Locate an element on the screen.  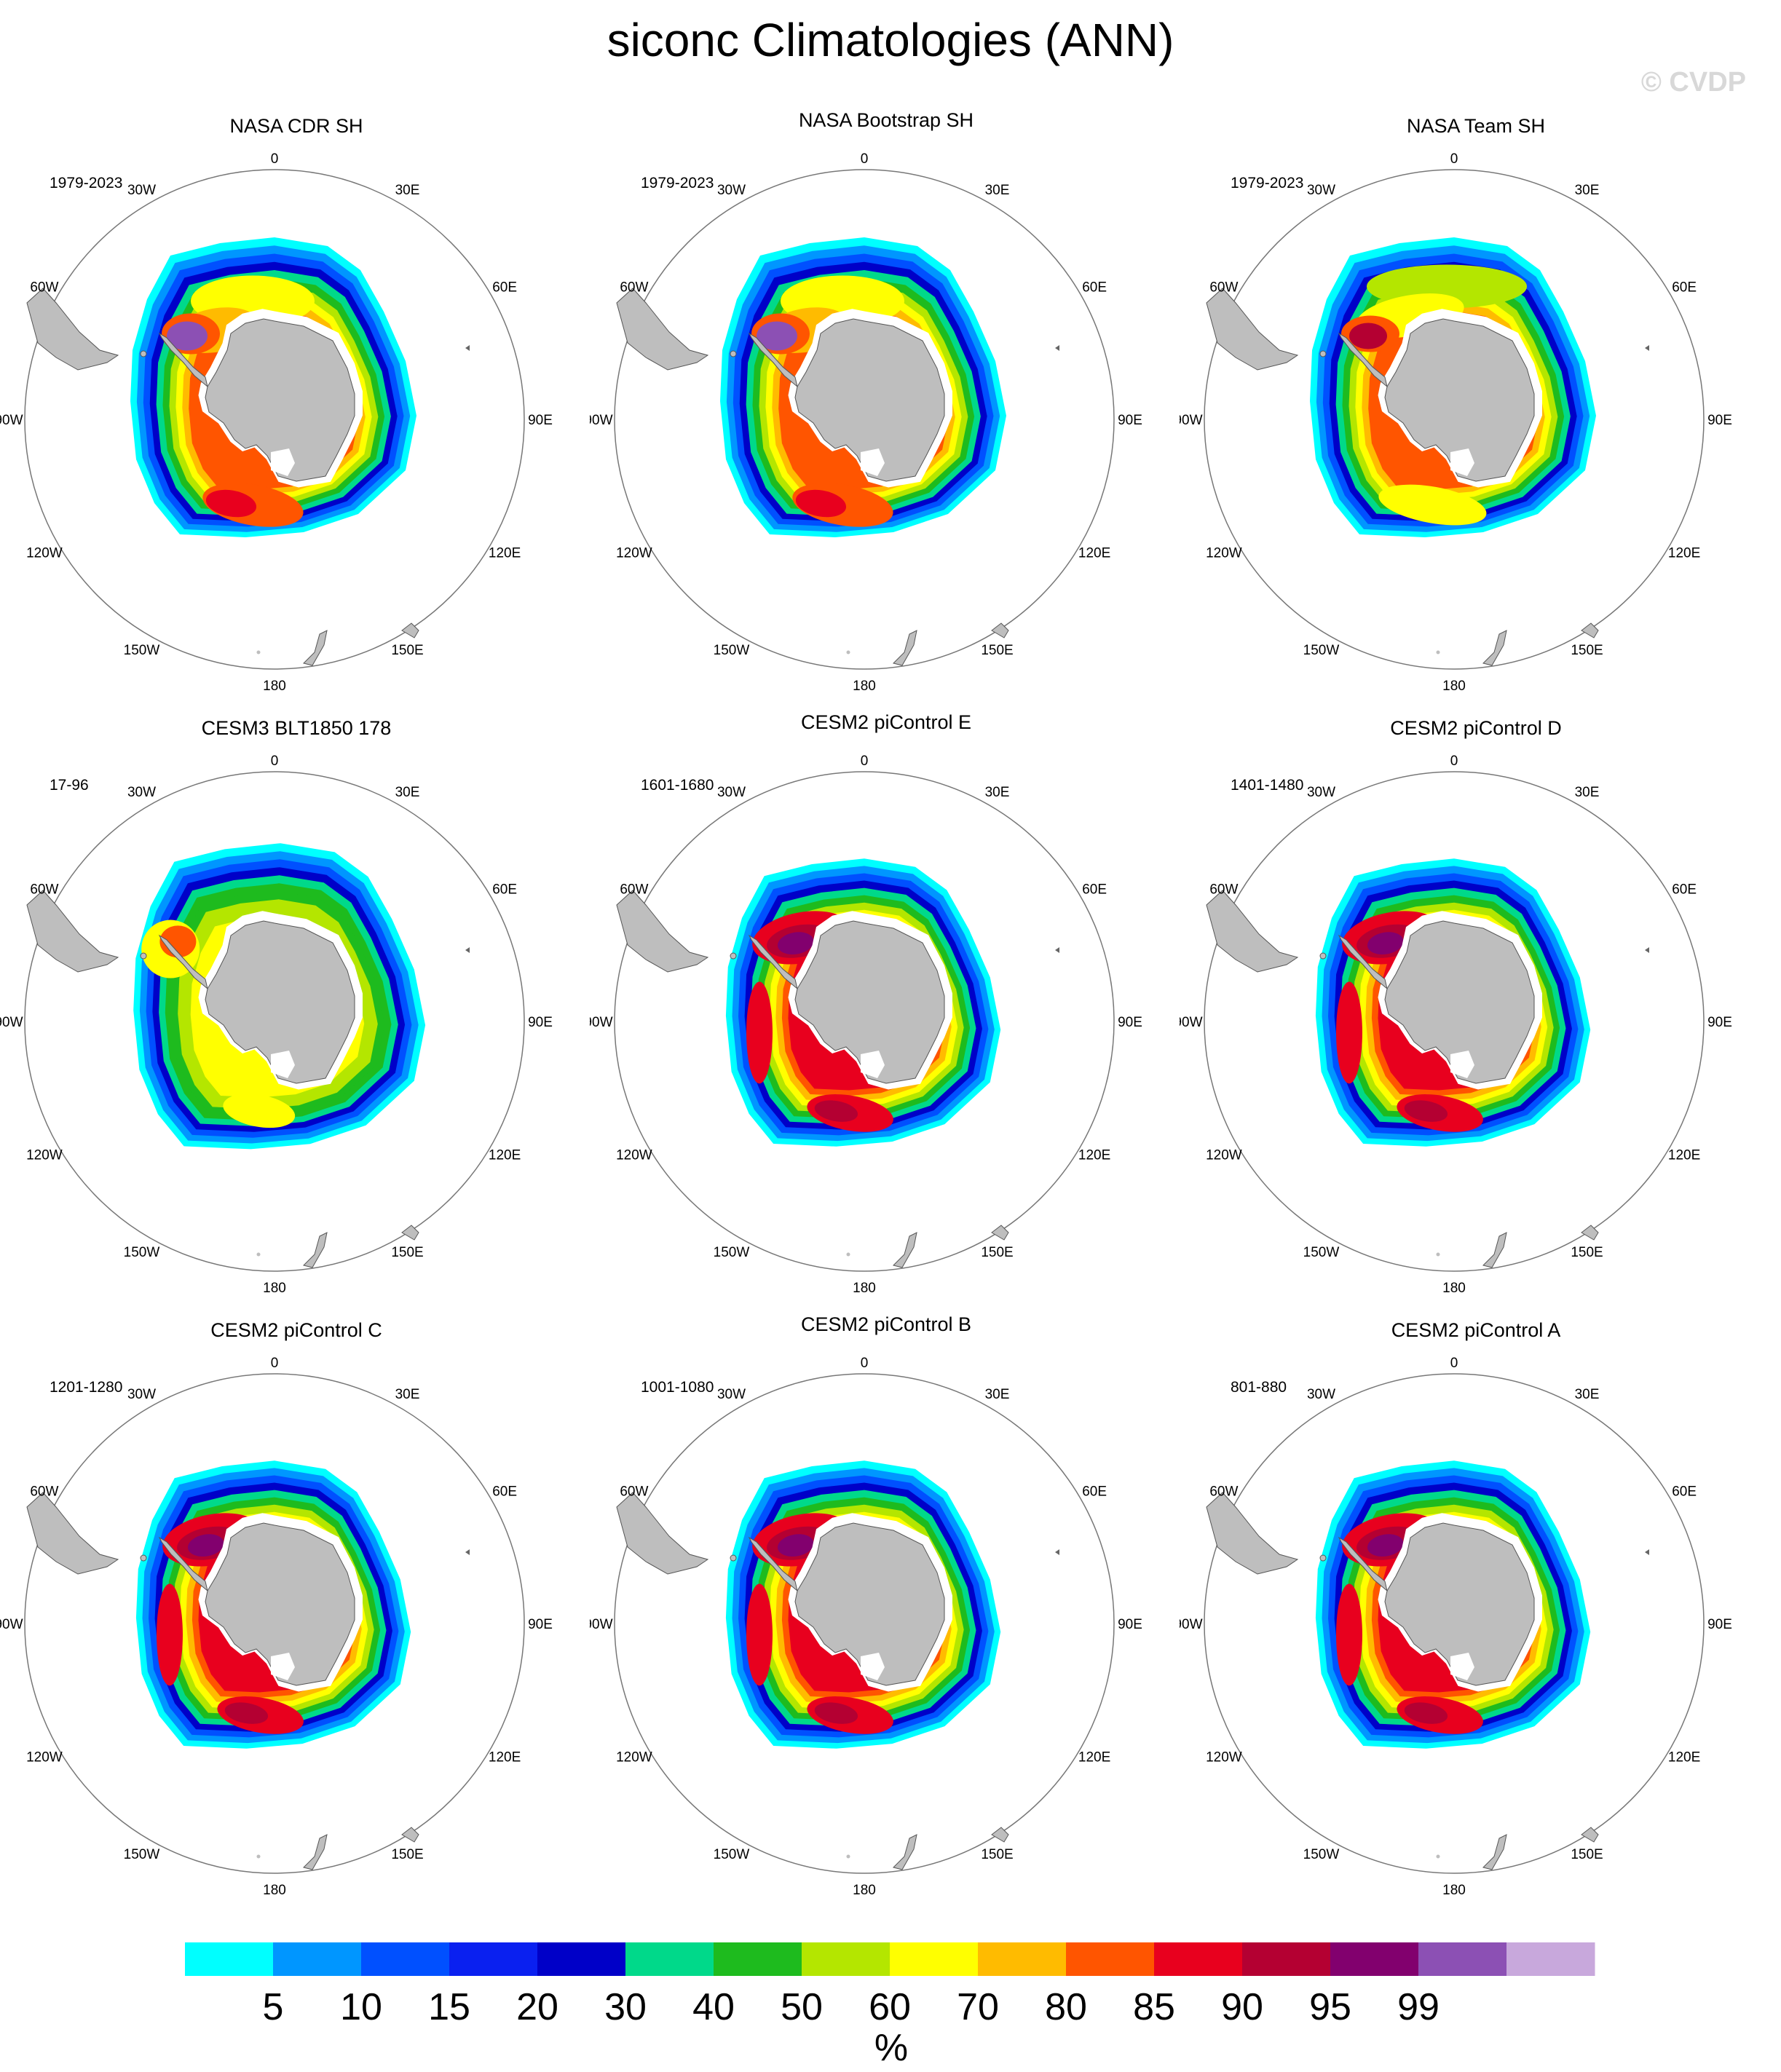
colorbar-tick-label: 50 is located at coordinates (802, 2007).